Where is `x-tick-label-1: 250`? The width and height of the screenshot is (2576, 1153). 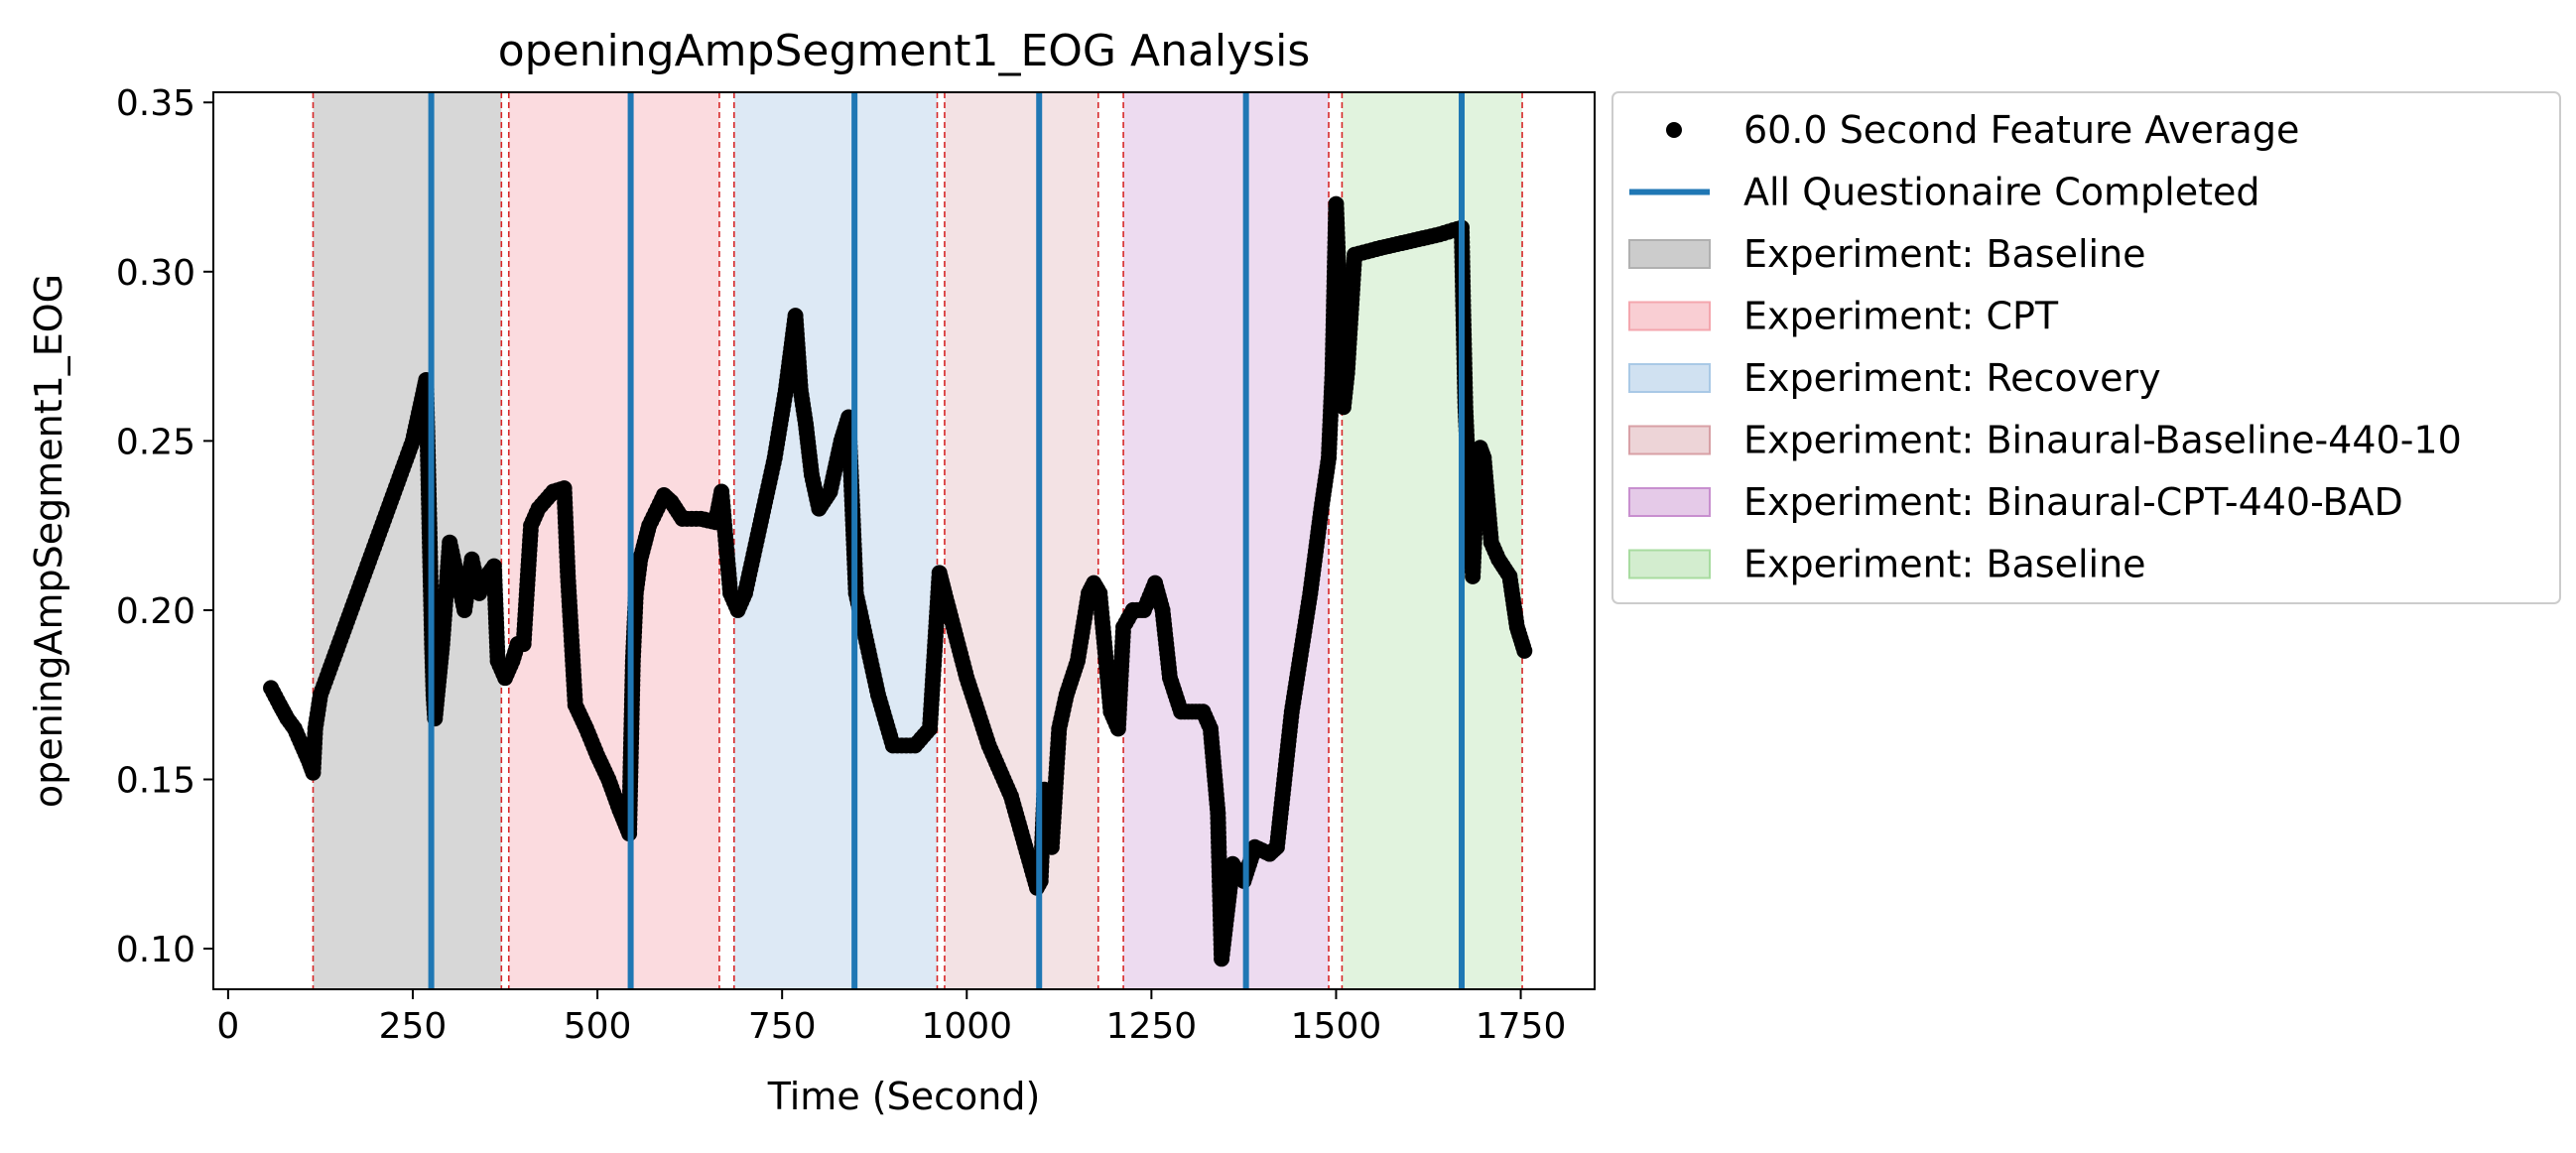 x-tick-label-1: 250 is located at coordinates (414, 1026).